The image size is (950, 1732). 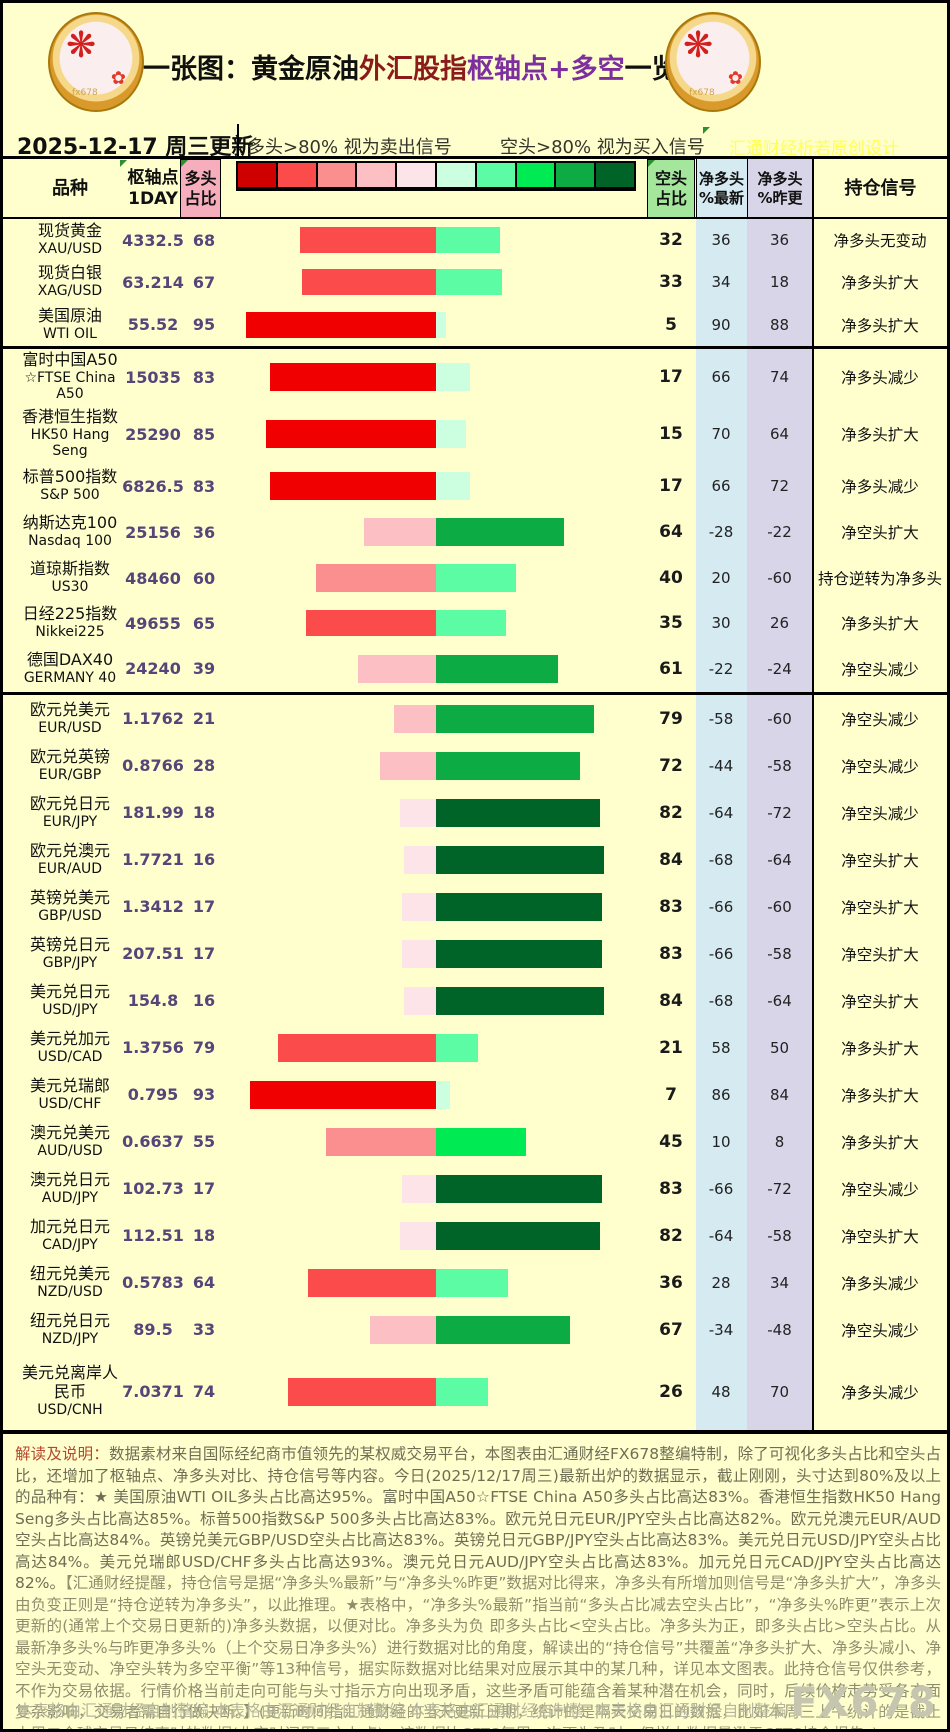 What do you see at coordinates (153, 1047) in the screenshot?
I see `pivot-value: 1.3756` at bounding box center [153, 1047].